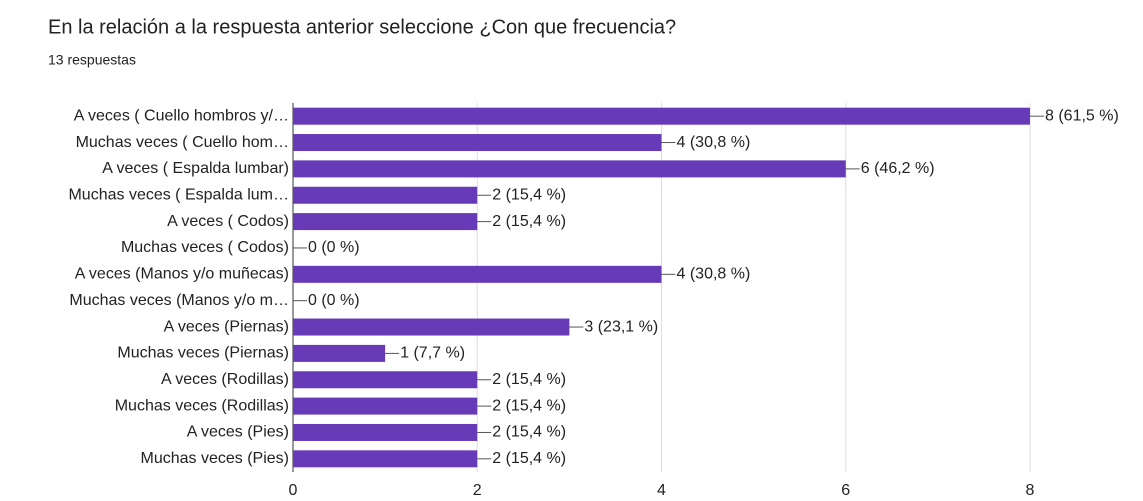 This screenshot has width=1143, height=501. What do you see at coordinates (202, 405) in the screenshot?
I see `y-tick-label: Muchas veces (Rodillas)` at bounding box center [202, 405].